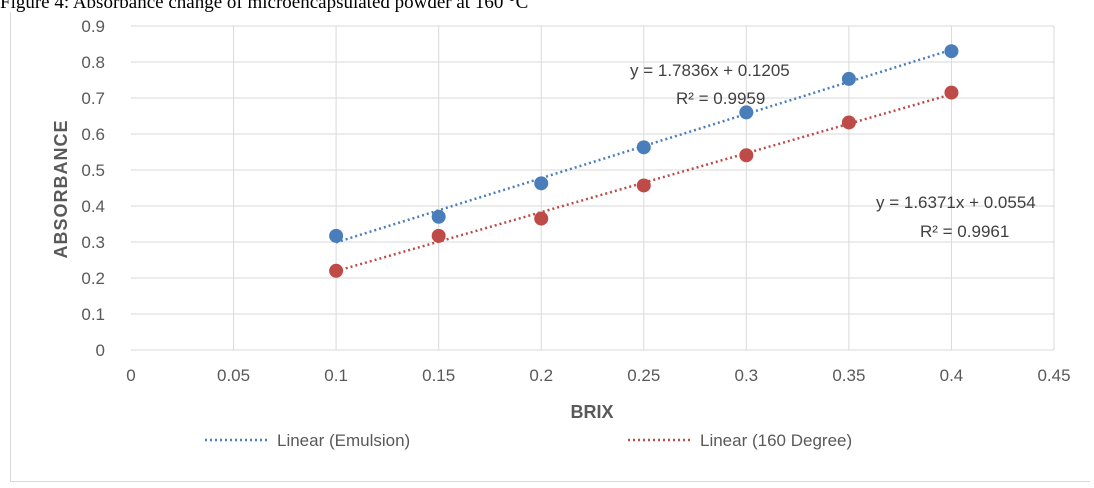 This screenshot has height=488, width=1094. Describe the element at coordinates (591, 412) in the screenshot. I see `x-axis-title: BRIX` at that location.